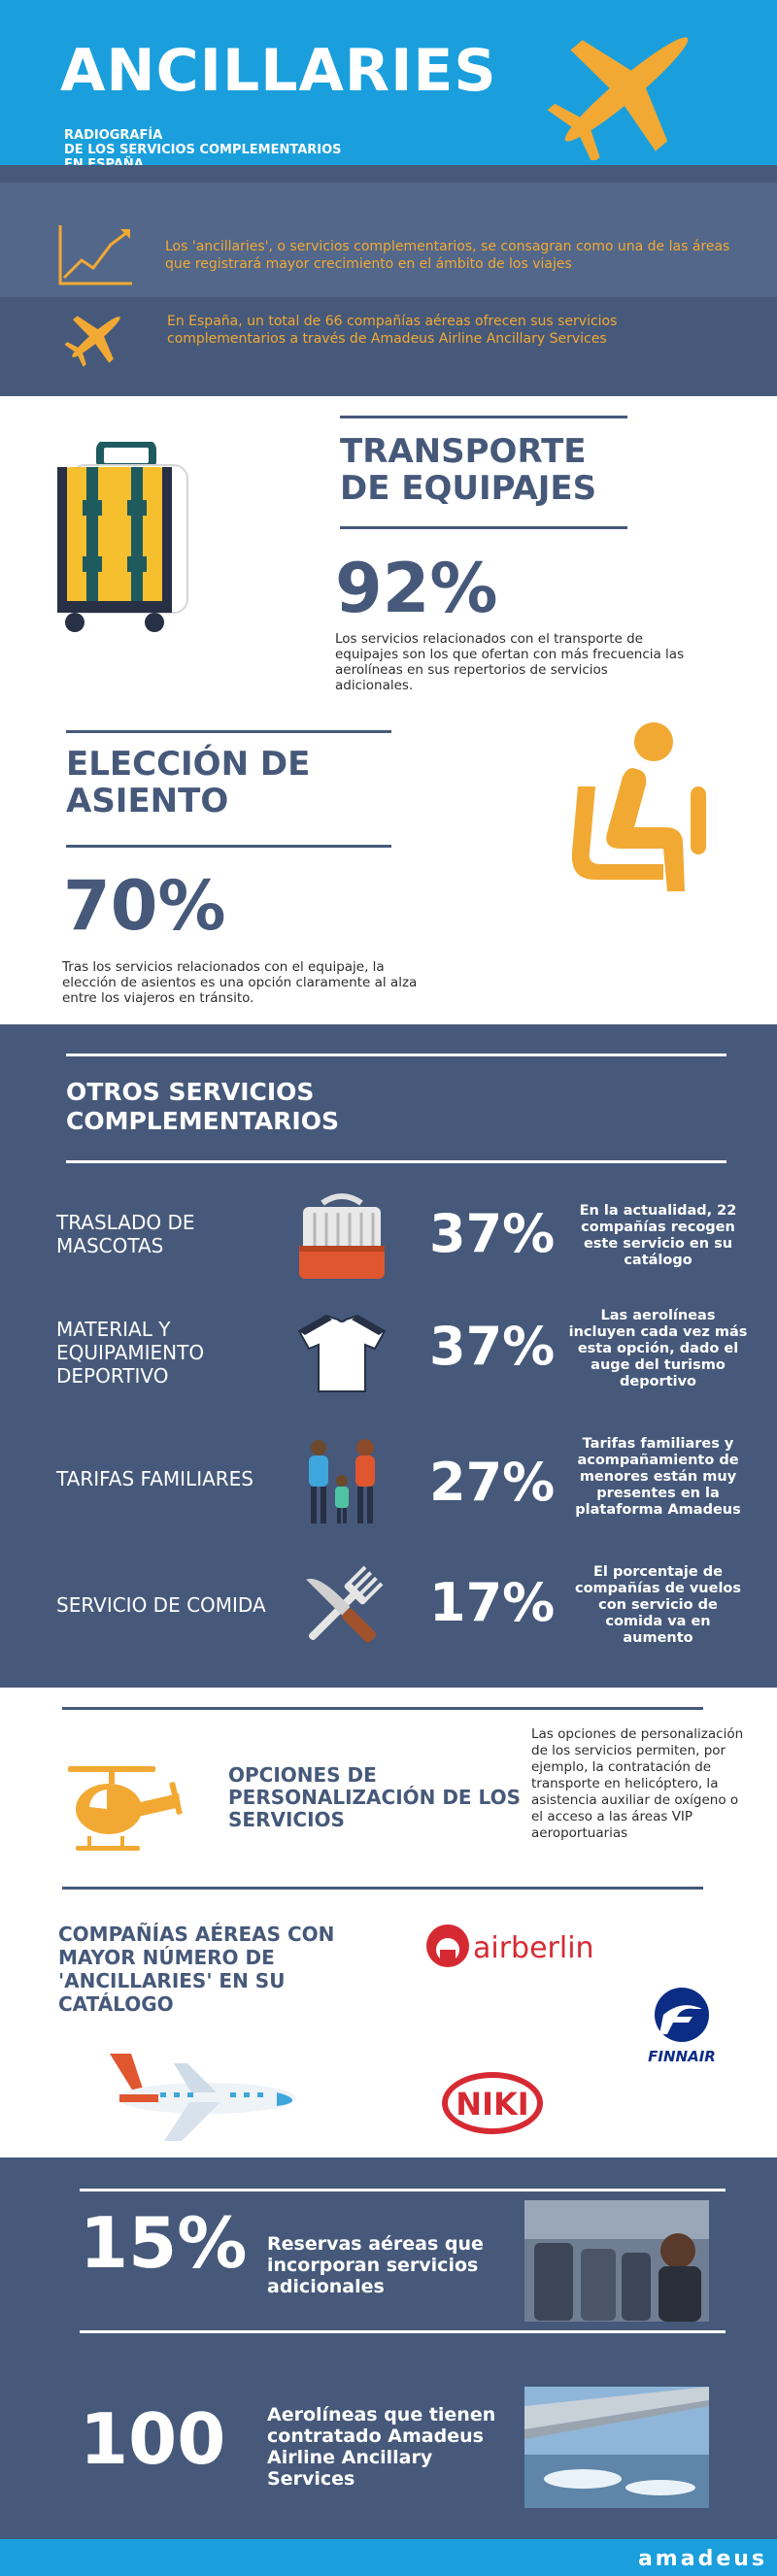 Image resolution: width=777 pixels, height=2576 pixels. Describe the element at coordinates (154, 1479) in the screenshot. I see `service-label: TARIFAS FAMILIARES` at that location.